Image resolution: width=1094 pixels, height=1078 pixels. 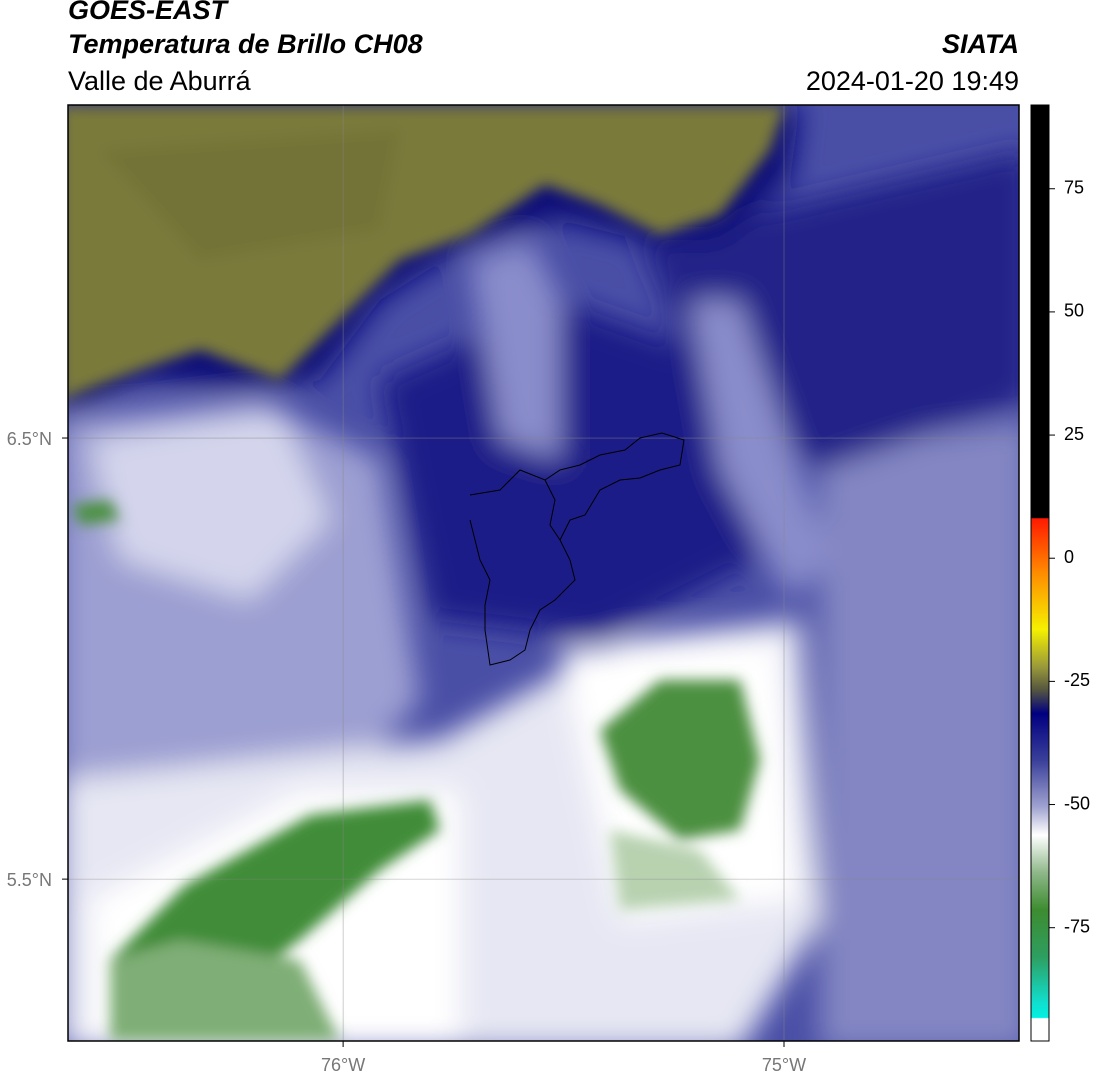 I want to click on subtitle: Temperatura de Brillo CH08, so click(x=245, y=44).